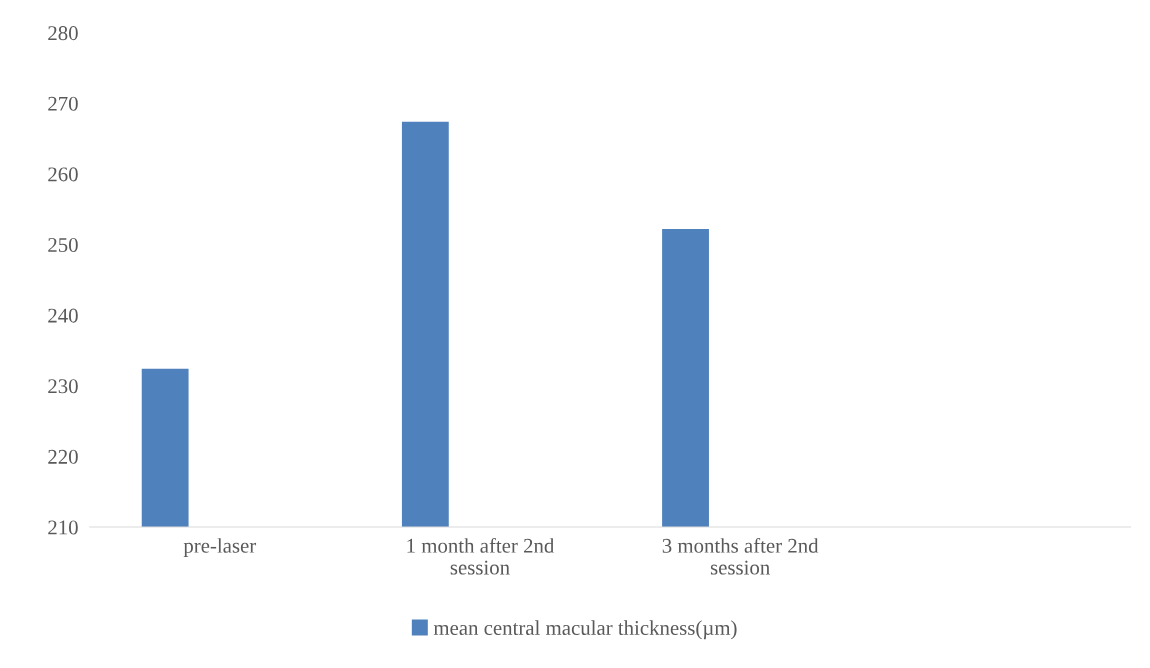  I want to click on x-tick-label: 3 months after 2nd session, so click(740, 556).